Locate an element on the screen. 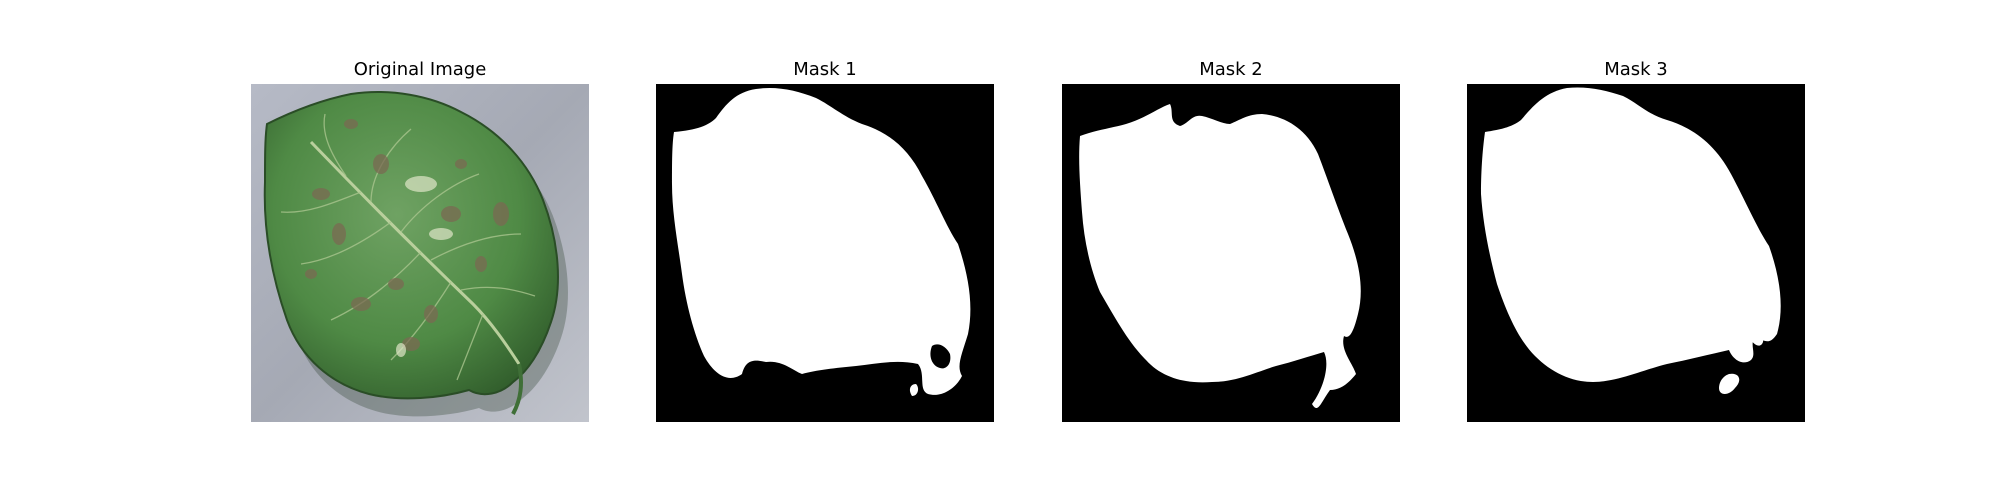 The height and width of the screenshot is (500, 2000). leaf-lesions is located at coordinates (407, 235).